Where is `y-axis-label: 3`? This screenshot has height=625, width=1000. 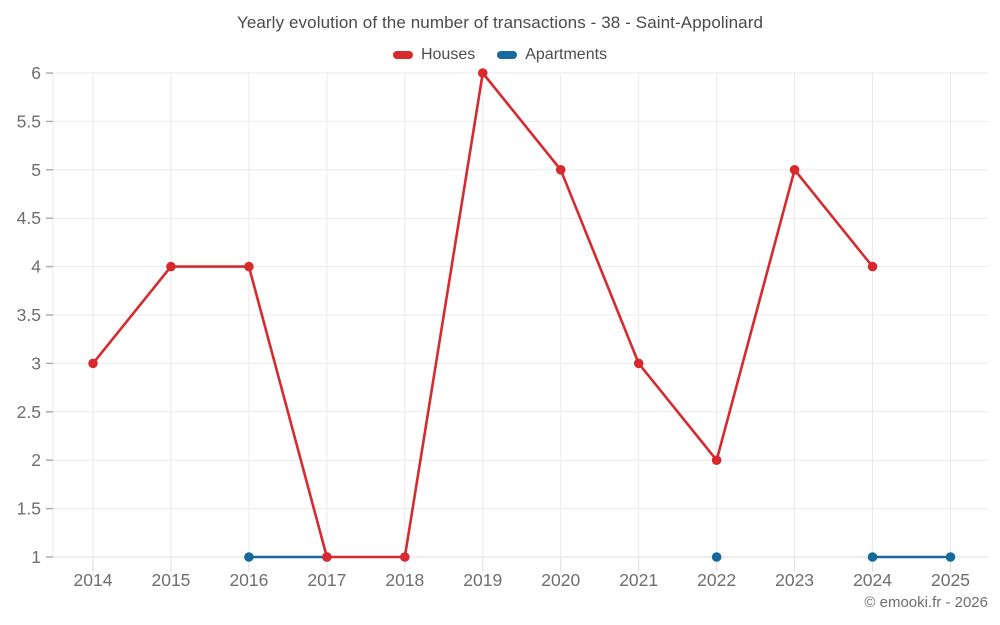
y-axis-label: 3 is located at coordinates (36, 363).